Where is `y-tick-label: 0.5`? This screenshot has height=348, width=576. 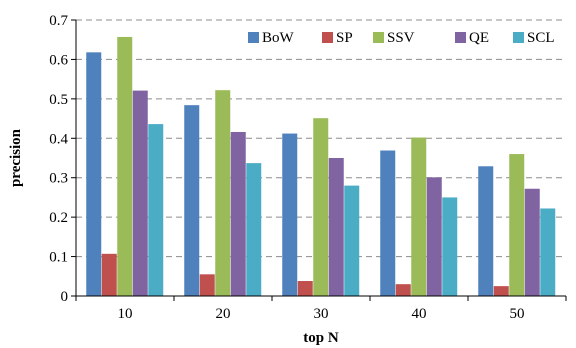
y-tick-label: 0.5 is located at coordinates (58, 100).